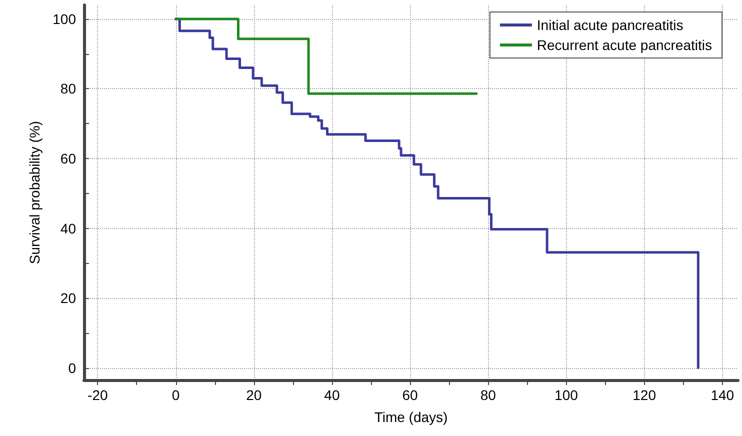 The width and height of the screenshot is (742, 436). What do you see at coordinates (566, 395) in the screenshot?
I see `x-tick-label: 100` at bounding box center [566, 395].